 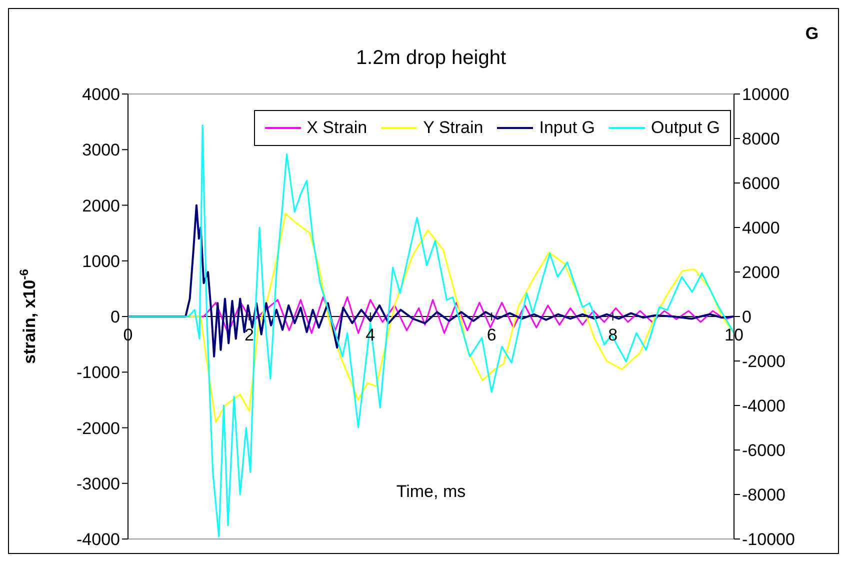 What do you see at coordinates (431, 491) in the screenshot?
I see `x-axis-title: Time, ms` at bounding box center [431, 491].